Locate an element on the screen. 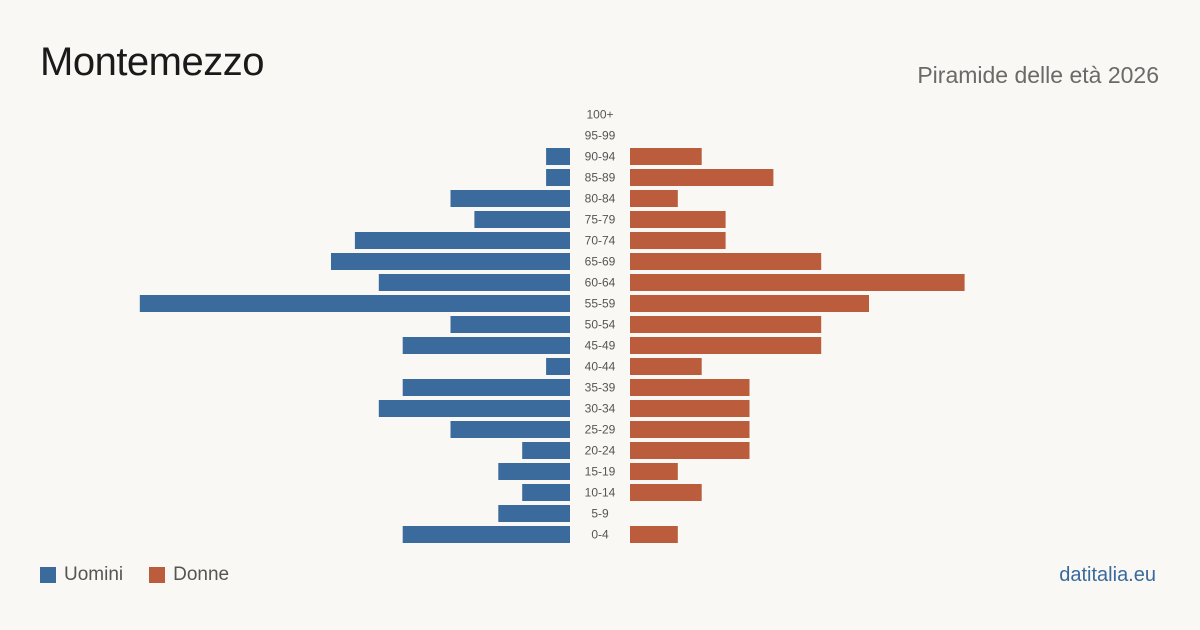 This screenshot has width=1200, height=630. age-label-0-4: 0-4 is located at coordinates (600, 535).